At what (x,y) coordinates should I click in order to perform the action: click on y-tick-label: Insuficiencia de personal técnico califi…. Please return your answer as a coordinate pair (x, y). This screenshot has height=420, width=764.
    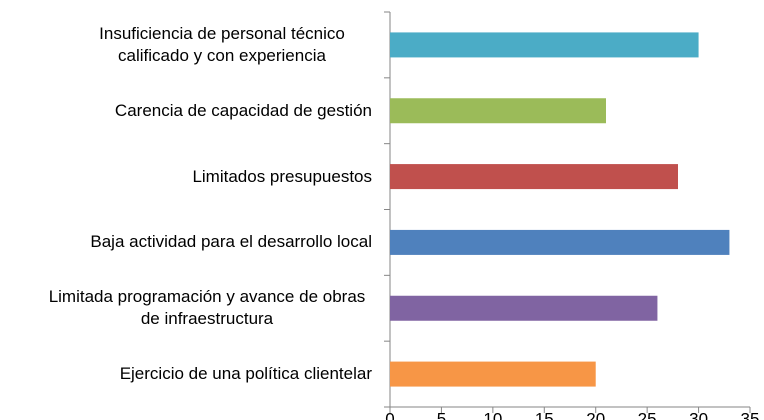
    Looking at the image, I should click on (222, 44).